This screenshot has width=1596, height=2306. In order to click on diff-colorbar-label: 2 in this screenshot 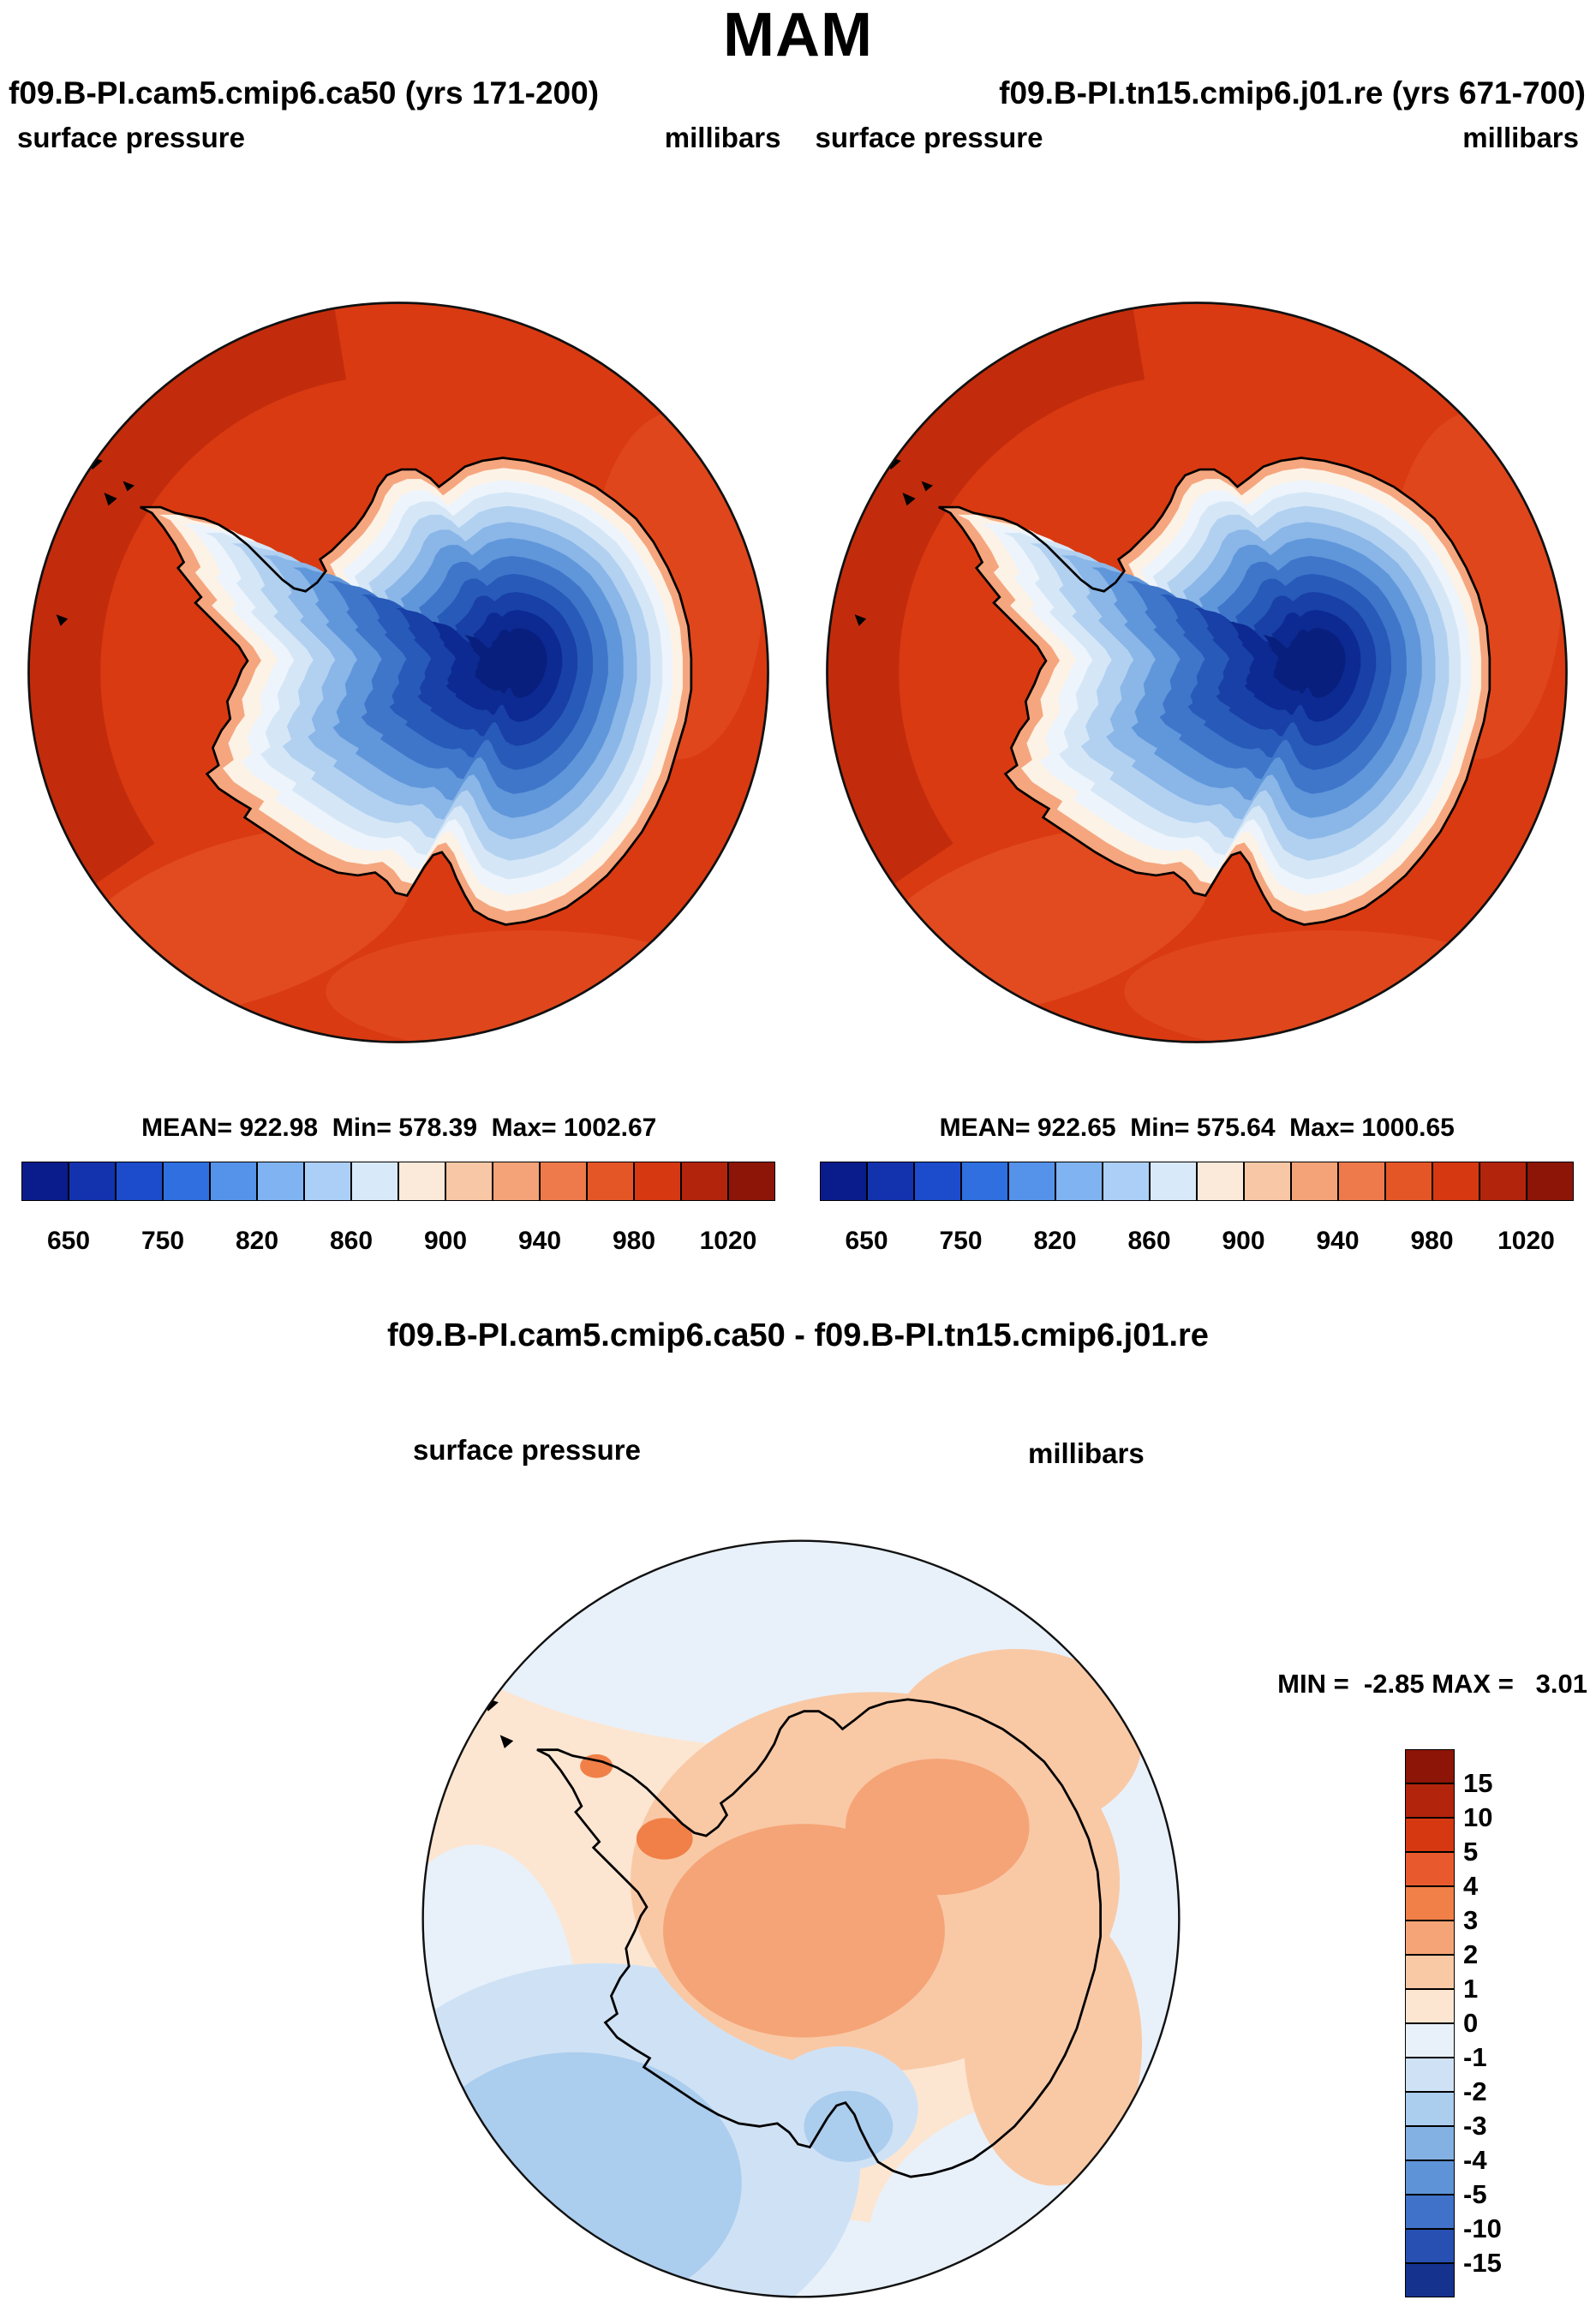, I will do `click(1471, 1954)`.